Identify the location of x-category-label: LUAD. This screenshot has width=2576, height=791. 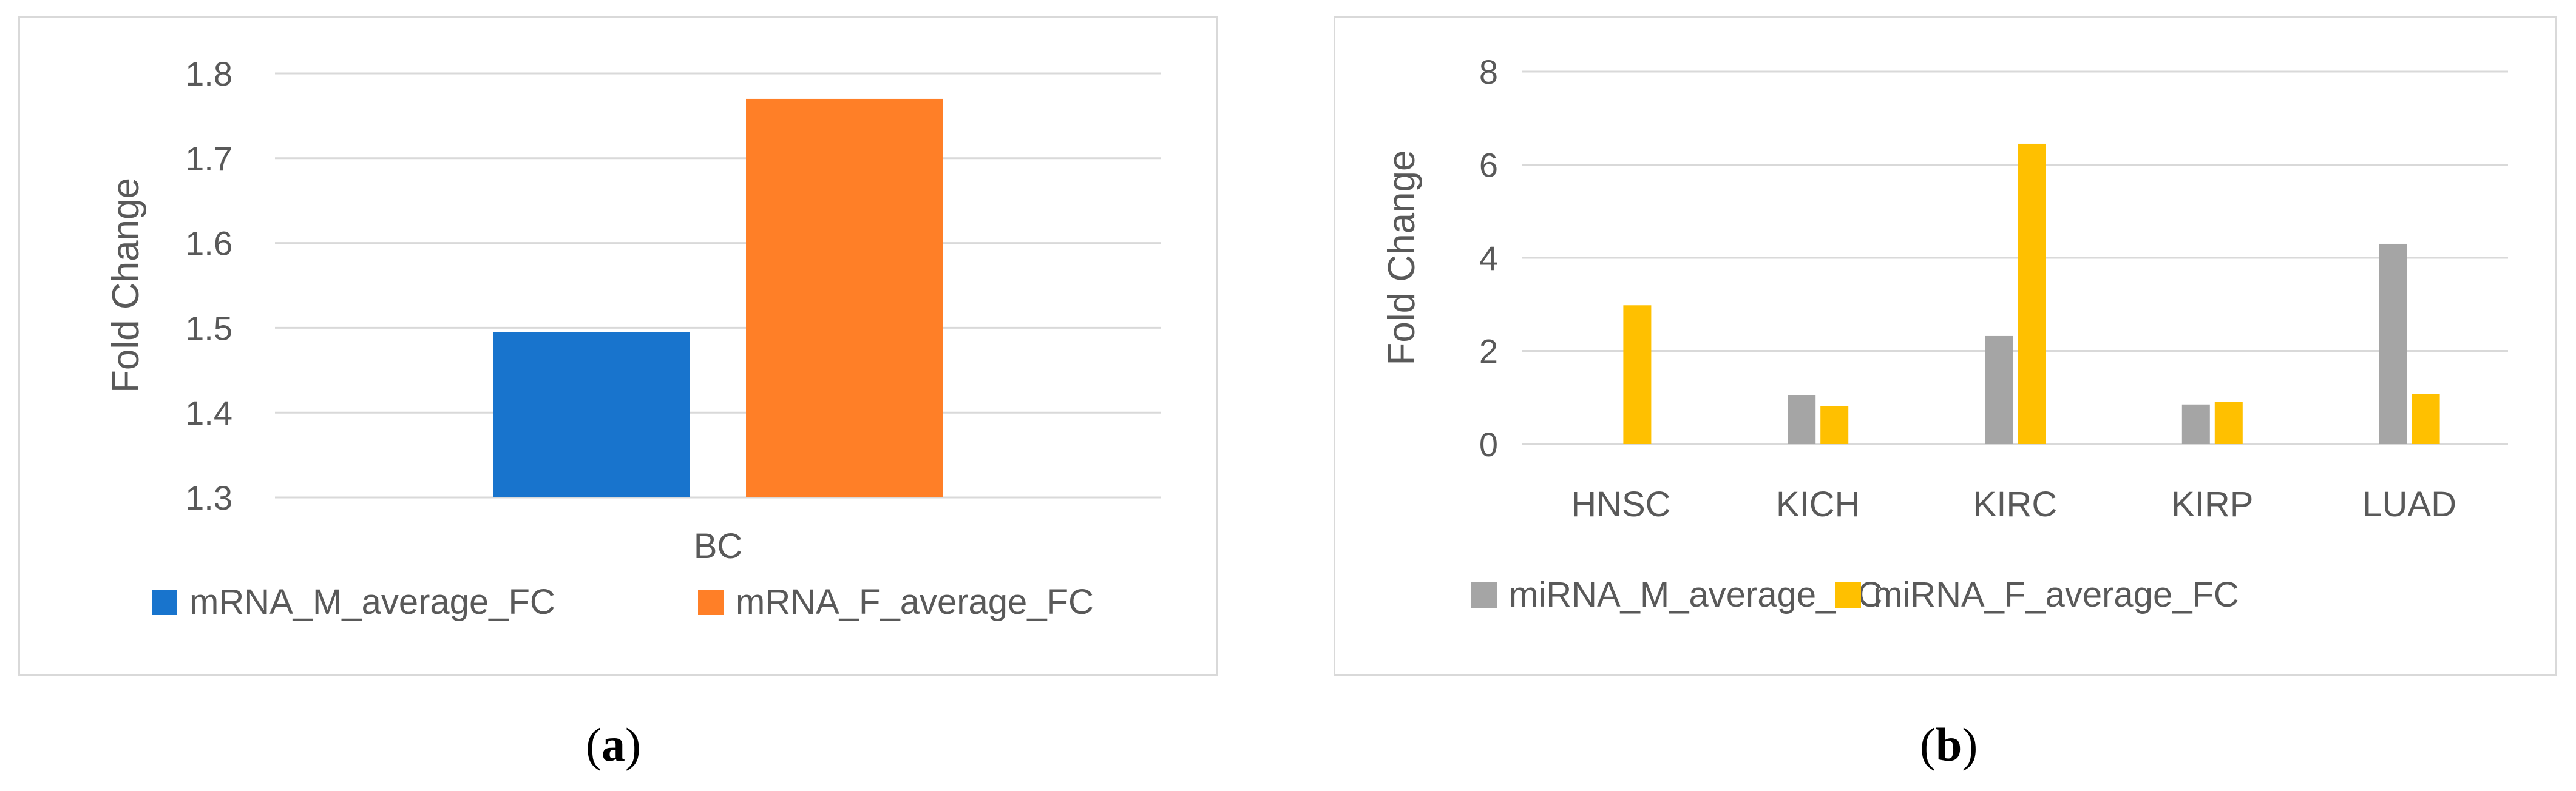
(2409, 504).